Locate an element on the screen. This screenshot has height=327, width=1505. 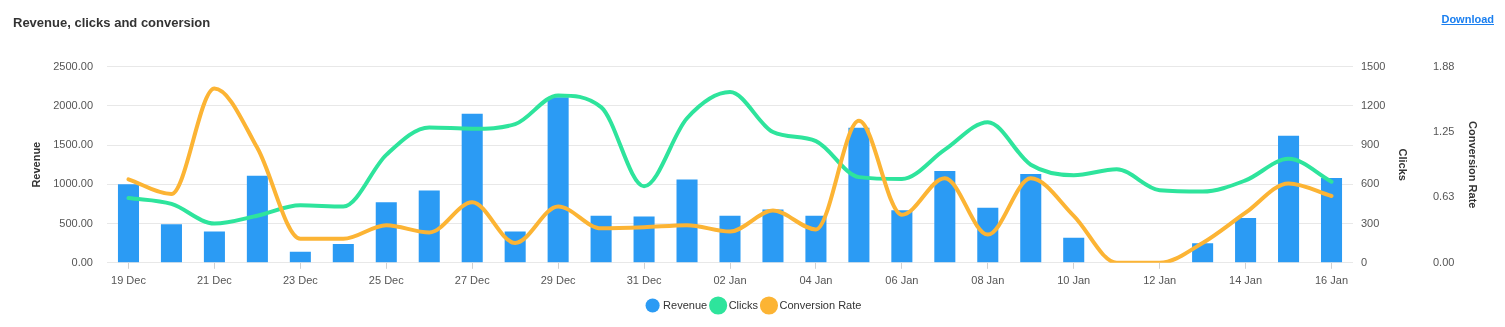
y-tick-label: 500.00 is located at coordinates (76, 222).